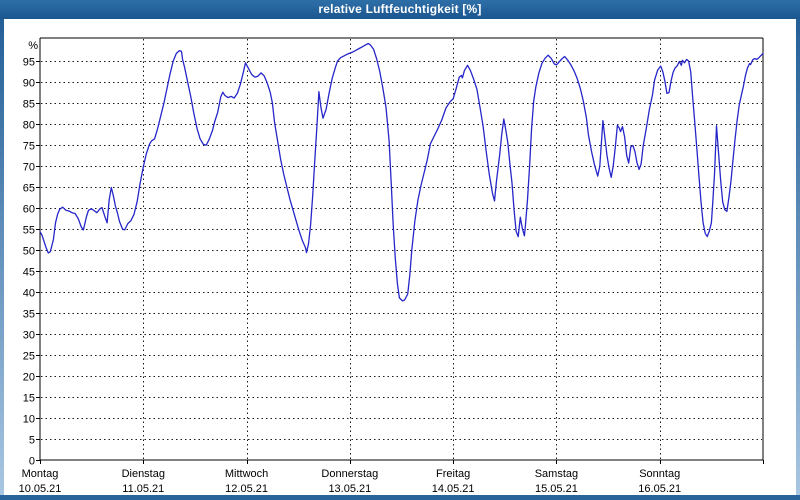 Image resolution: width=800 pixels, height=500 pixels. Describe the element at coordinates (400, 497) in the screenshot. I see `window-frame-bottom` at that location.